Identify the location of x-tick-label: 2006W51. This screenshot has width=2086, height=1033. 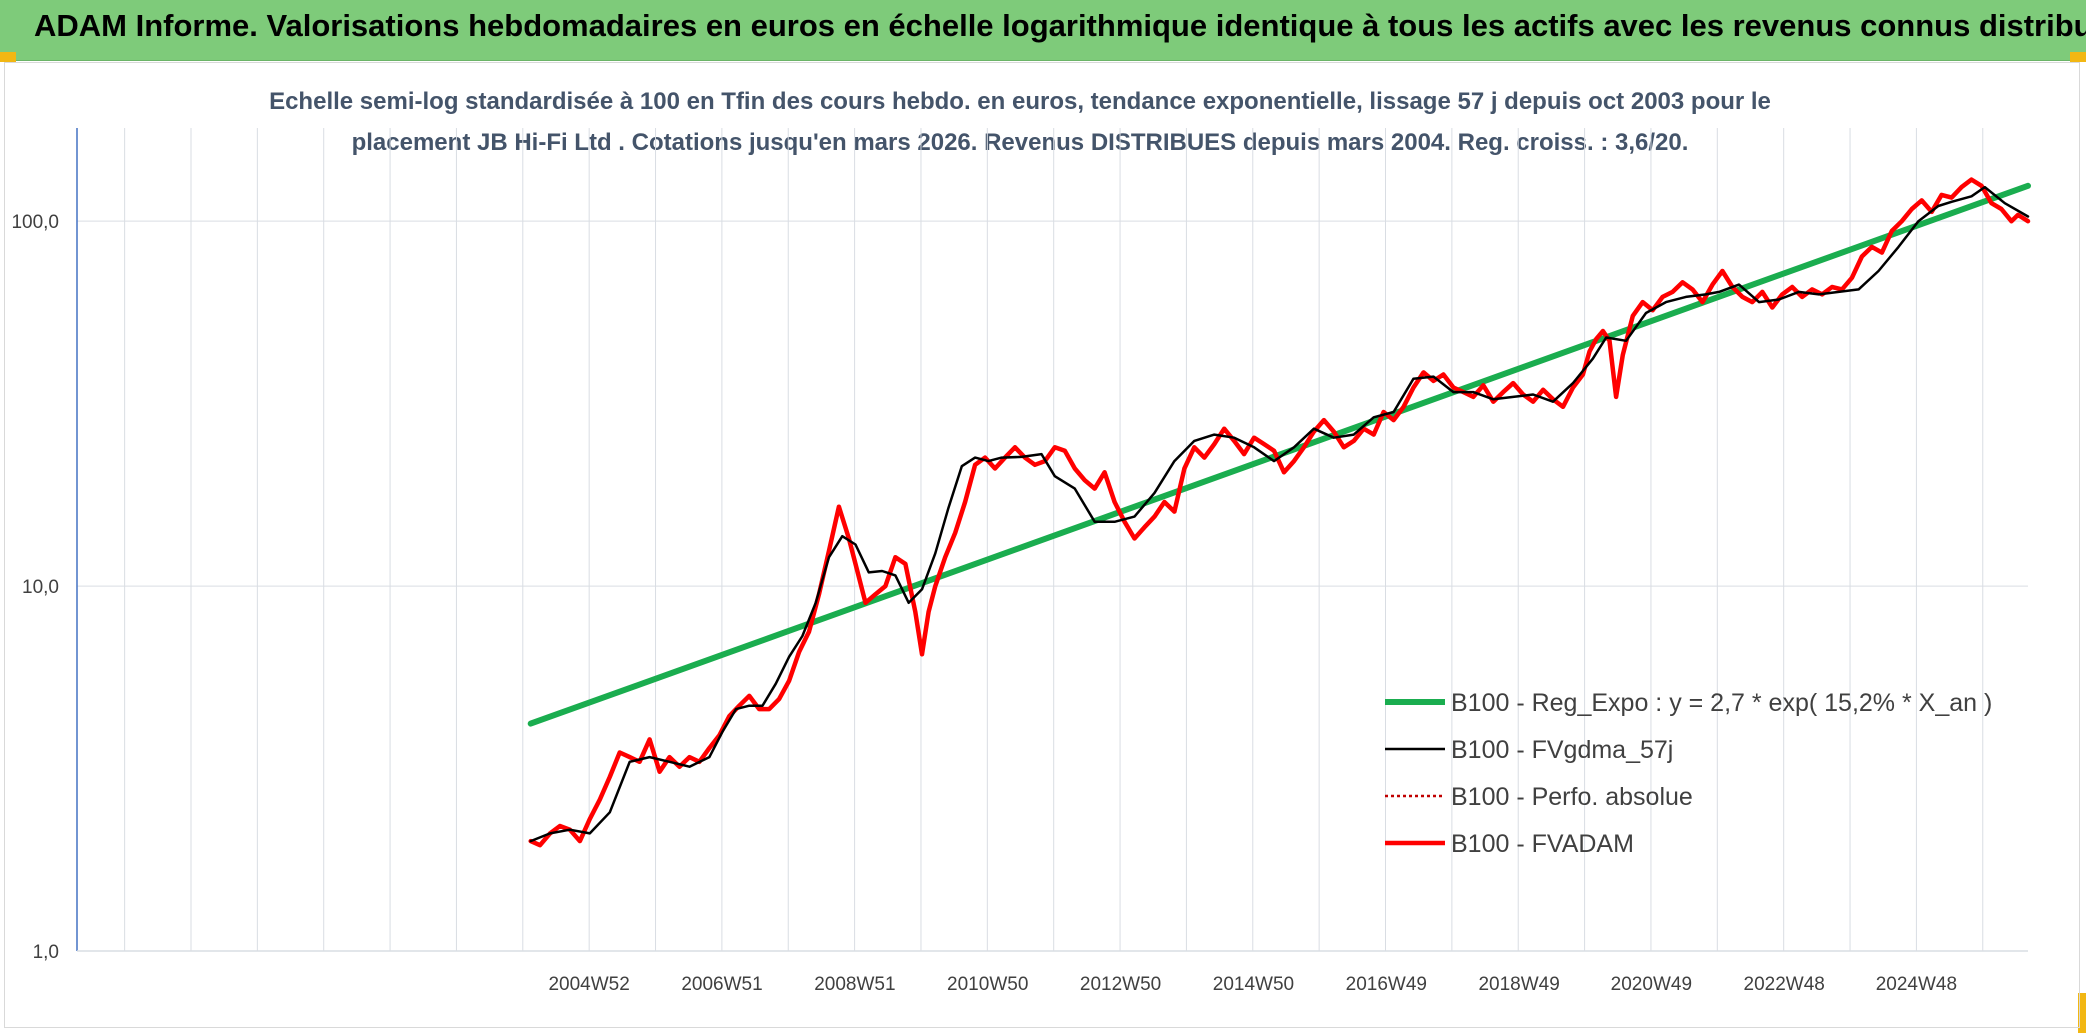
(721, 984).